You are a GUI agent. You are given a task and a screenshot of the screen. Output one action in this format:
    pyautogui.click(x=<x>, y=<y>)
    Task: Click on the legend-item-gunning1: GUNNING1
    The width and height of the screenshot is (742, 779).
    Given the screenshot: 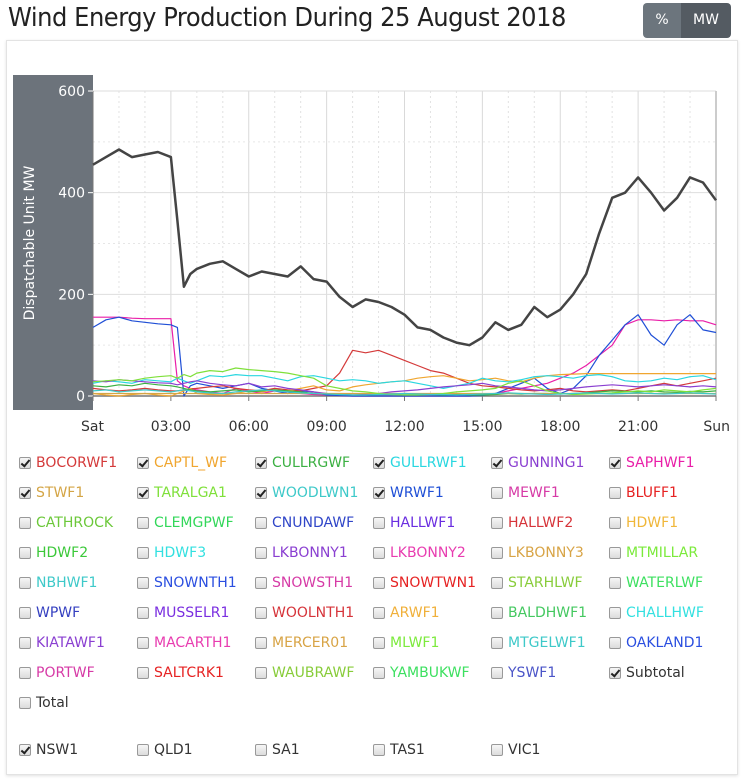 What is the action you would take?
    pyautogui.click(x=537, y=463)
    